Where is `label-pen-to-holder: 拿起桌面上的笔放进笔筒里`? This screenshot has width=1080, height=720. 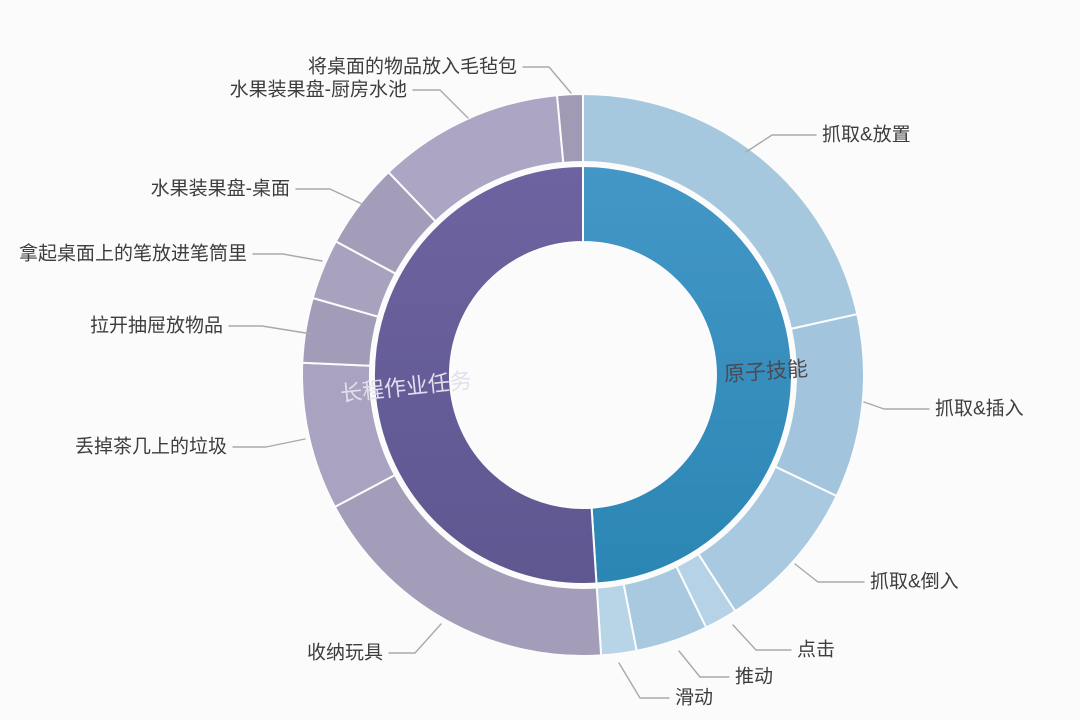
label-pen-to-holder: 拿起桌面上的笔放进笔筒里 is located at coordinates (133, 253).